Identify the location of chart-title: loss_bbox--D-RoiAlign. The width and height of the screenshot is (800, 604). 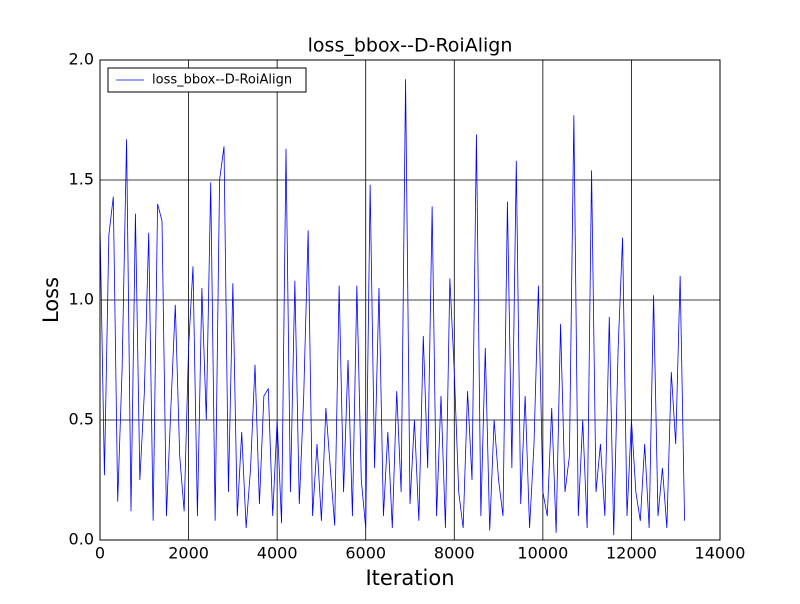
(410, 46).